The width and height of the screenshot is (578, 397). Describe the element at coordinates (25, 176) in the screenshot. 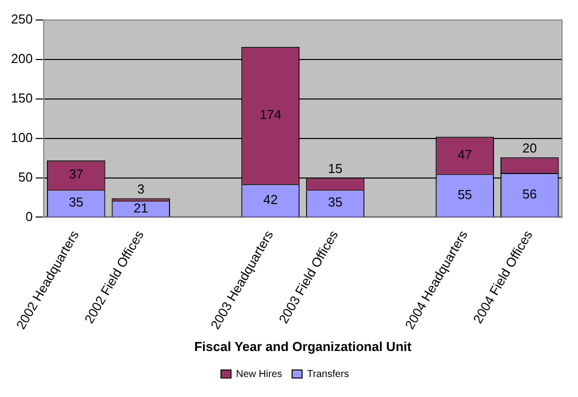

I see `y-tick-label: 50` at that location.